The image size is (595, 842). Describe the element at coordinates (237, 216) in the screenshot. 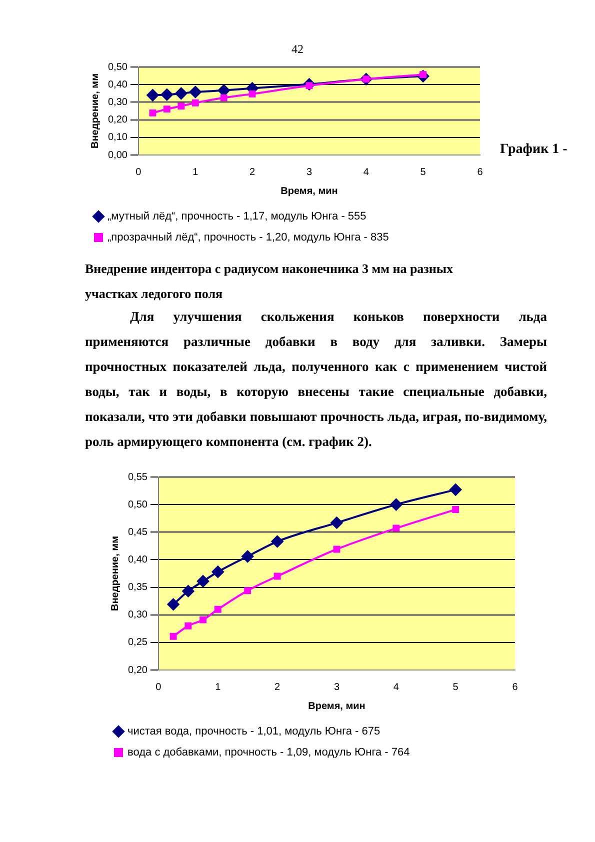

I see `legend-label: „мутный лёд“, прочность - 1,17, модуль Юнга - 555` at that location.